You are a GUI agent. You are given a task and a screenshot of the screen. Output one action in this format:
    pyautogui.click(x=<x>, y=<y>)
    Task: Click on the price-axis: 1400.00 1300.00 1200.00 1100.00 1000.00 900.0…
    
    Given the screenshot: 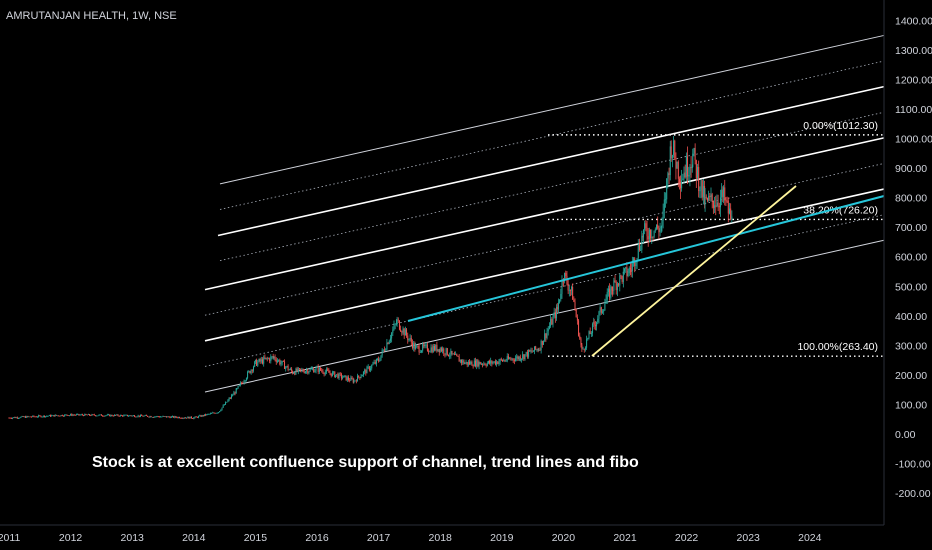 What is the action you would take?
    pyautogui.click(x=913, y=257)
    